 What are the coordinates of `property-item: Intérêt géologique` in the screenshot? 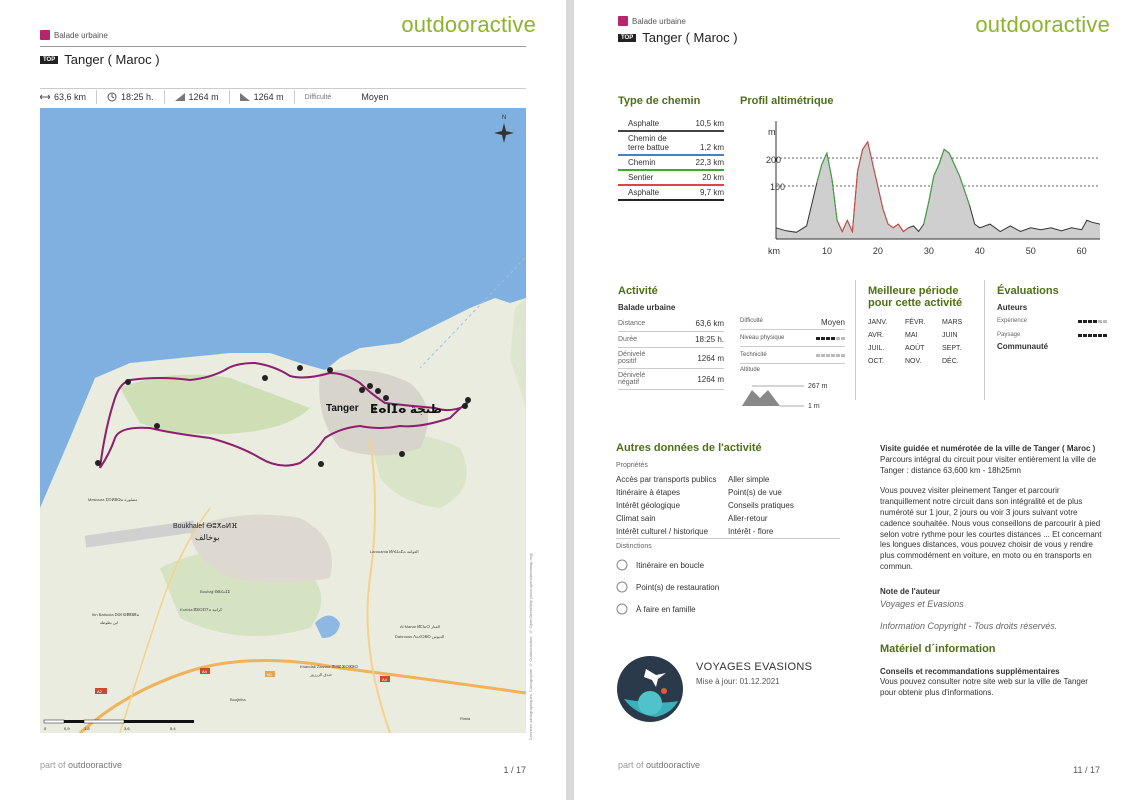 It's located at (648, 505).